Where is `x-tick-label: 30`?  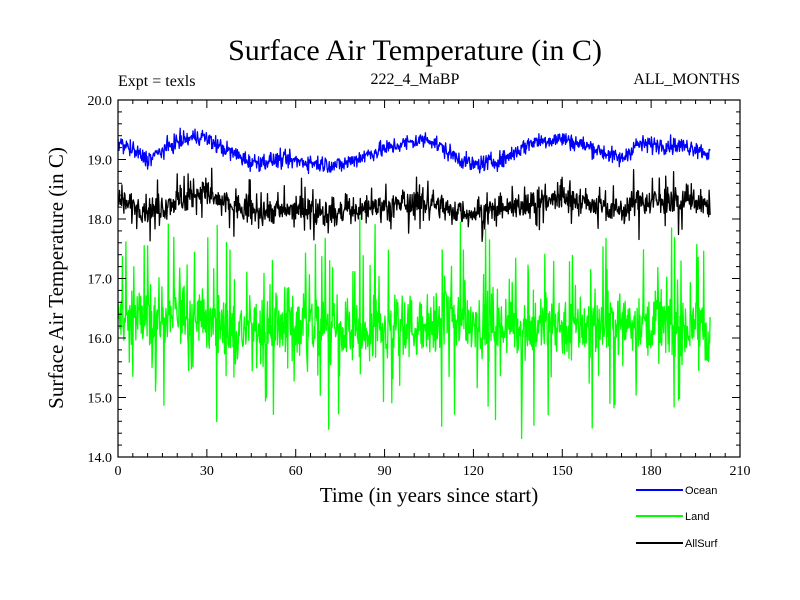
x-tick-label: 30 is located at coordinates (207, 471).